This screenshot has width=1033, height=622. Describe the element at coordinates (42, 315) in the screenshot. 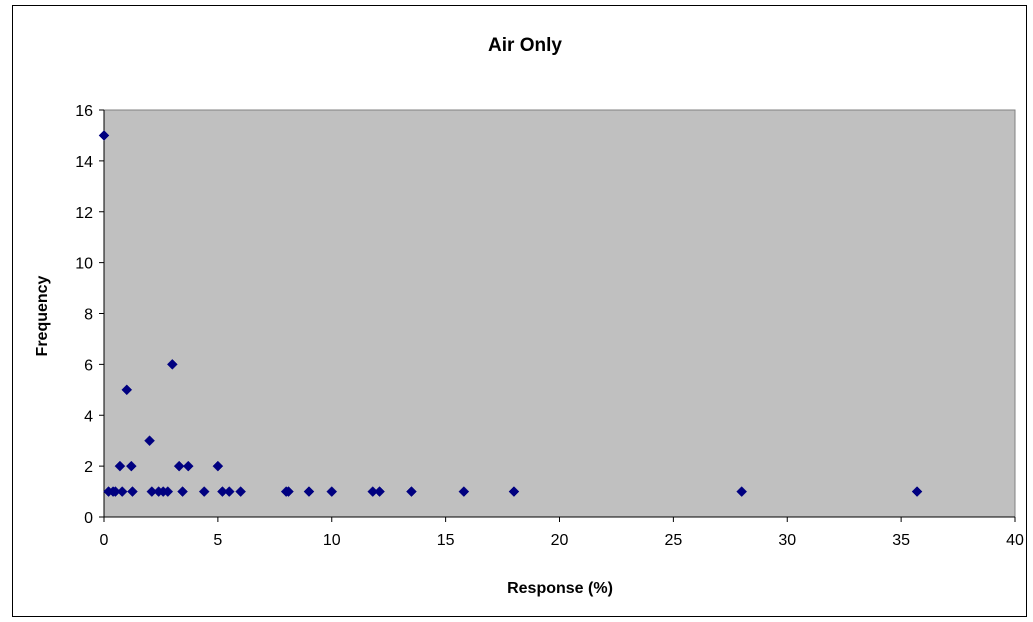

I see `y-axis-title: Frequency` at that location.